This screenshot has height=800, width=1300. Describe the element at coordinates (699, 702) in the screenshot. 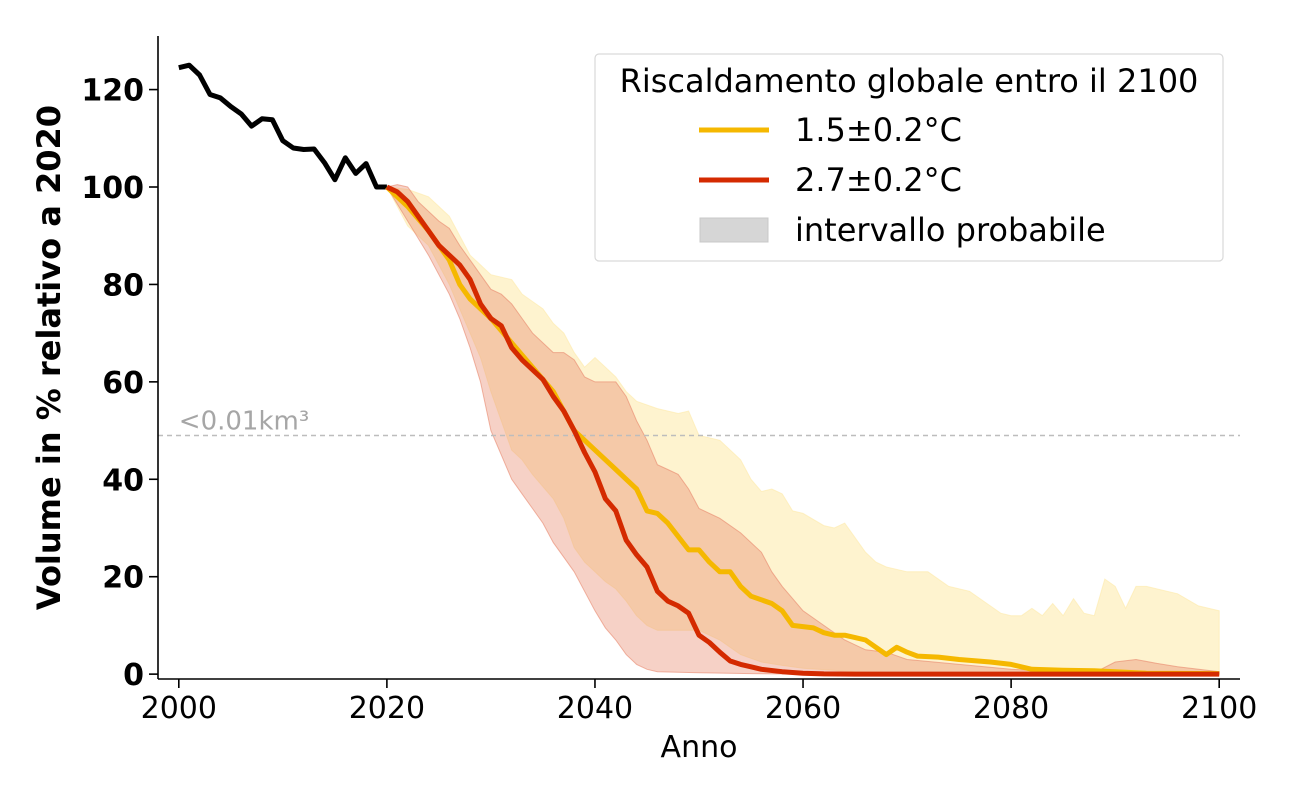

I see `x-ticks: 2000 2020 2040 2060 2080 2100` at that location.